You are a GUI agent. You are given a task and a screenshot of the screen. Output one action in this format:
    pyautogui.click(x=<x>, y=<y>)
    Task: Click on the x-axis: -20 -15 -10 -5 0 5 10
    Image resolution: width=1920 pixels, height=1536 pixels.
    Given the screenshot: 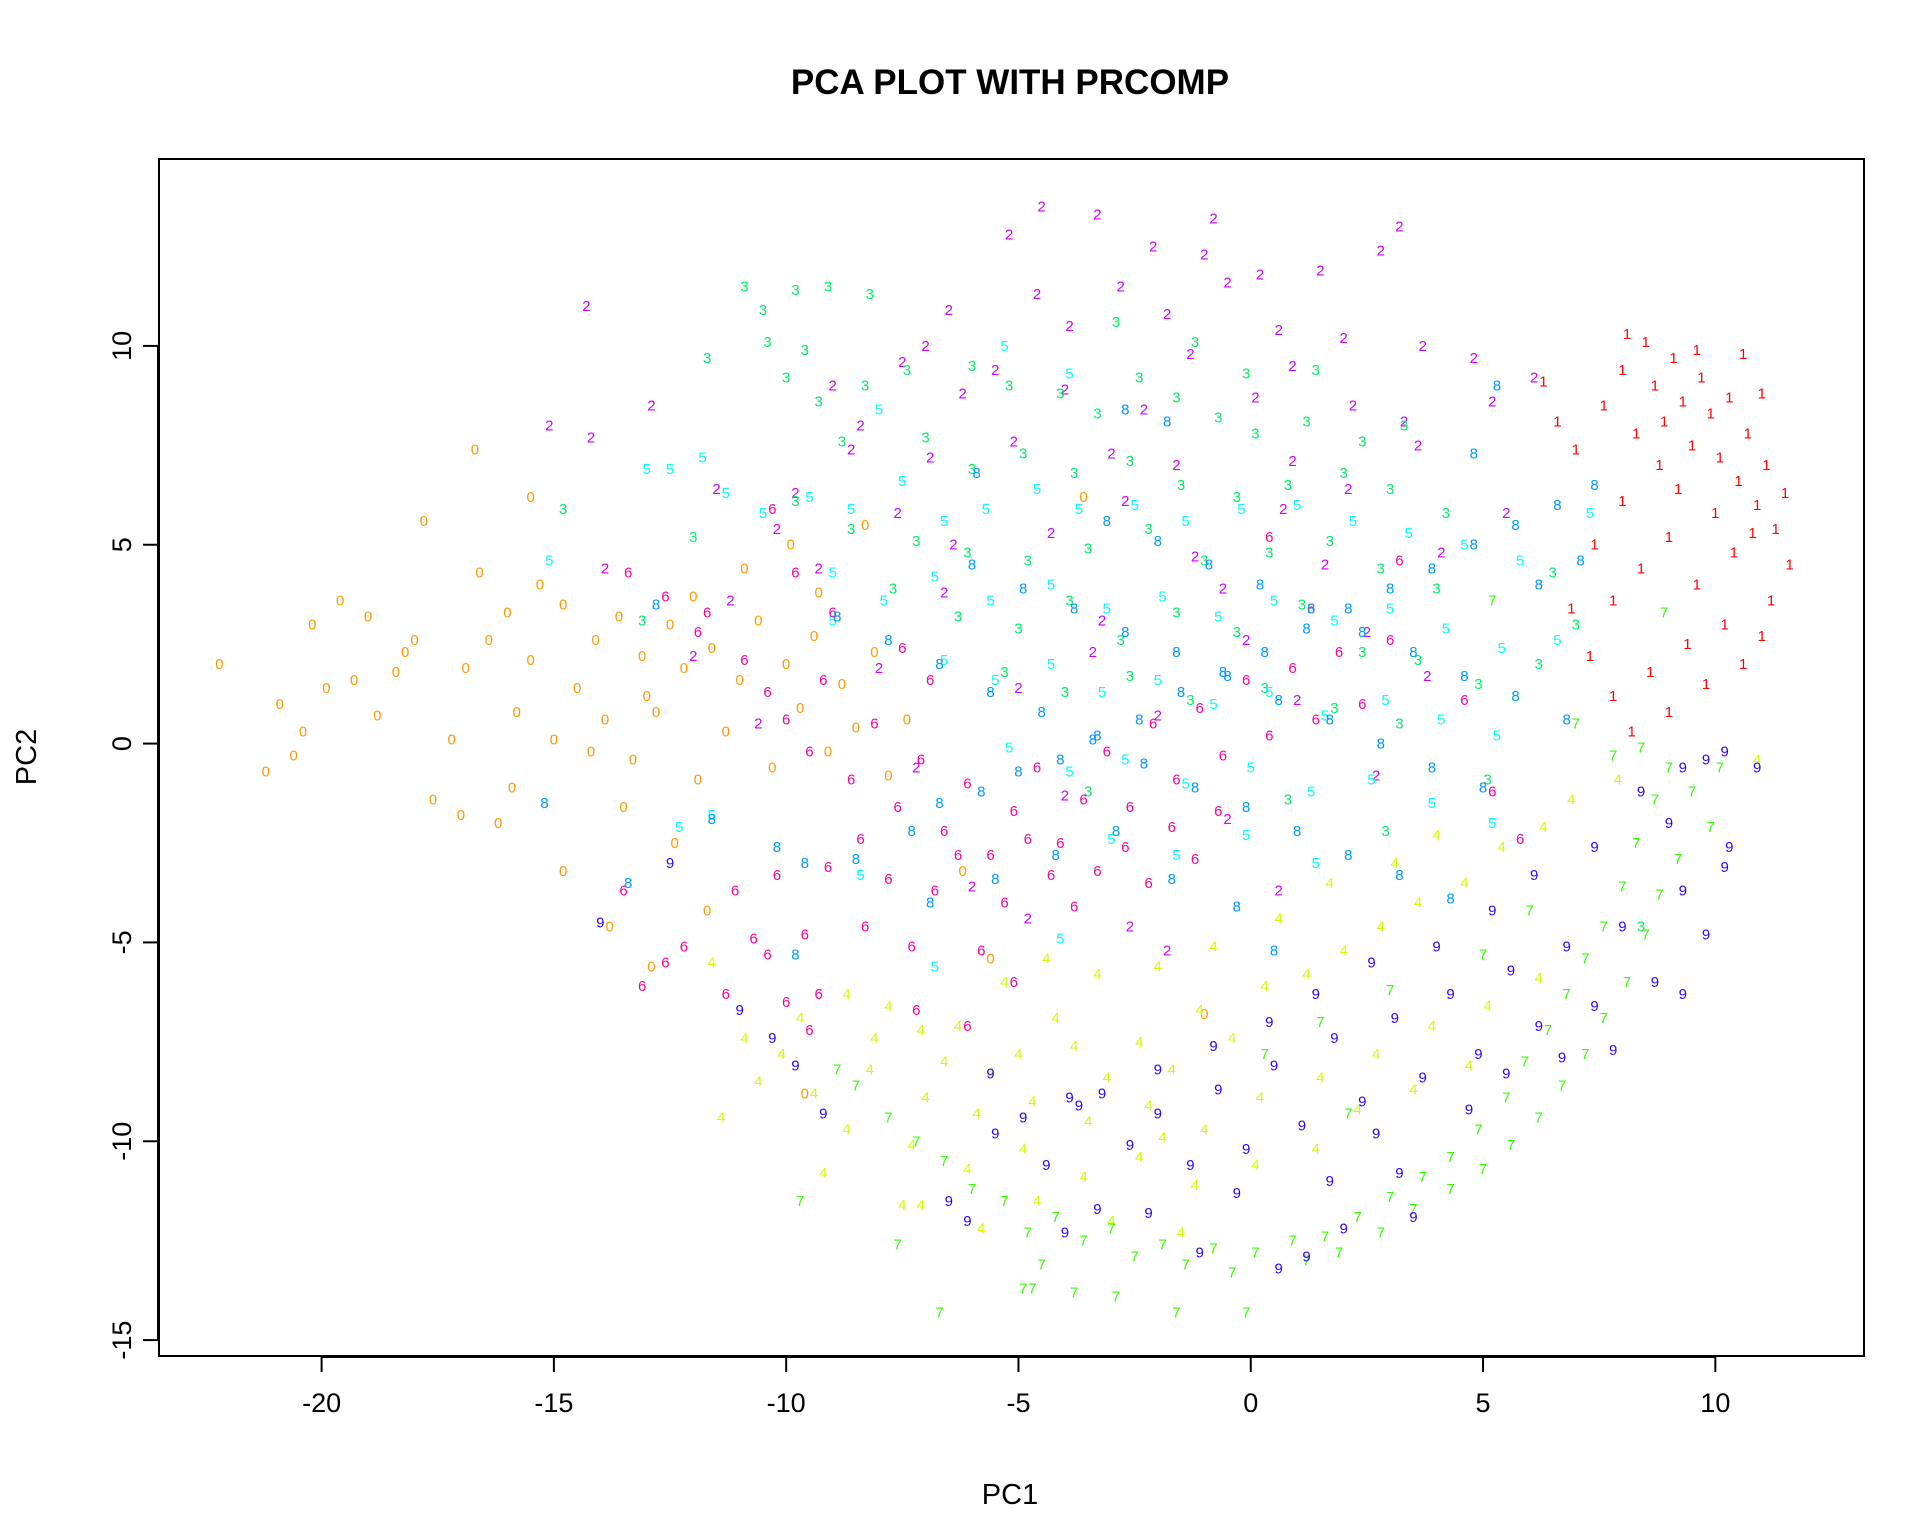 What is the action you would take?
    pyautogui.click(x=1016, y=1387)
    